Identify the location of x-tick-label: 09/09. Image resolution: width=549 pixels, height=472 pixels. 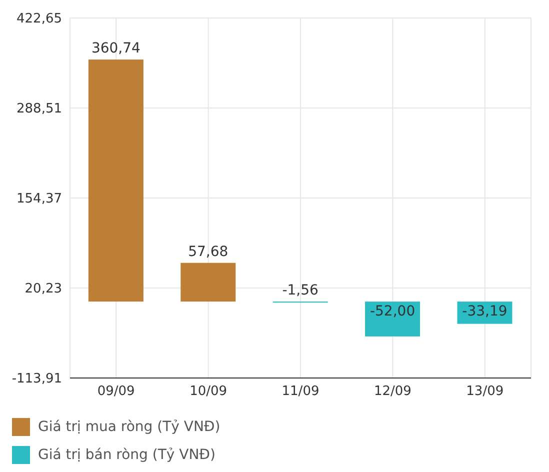
(116, 392).